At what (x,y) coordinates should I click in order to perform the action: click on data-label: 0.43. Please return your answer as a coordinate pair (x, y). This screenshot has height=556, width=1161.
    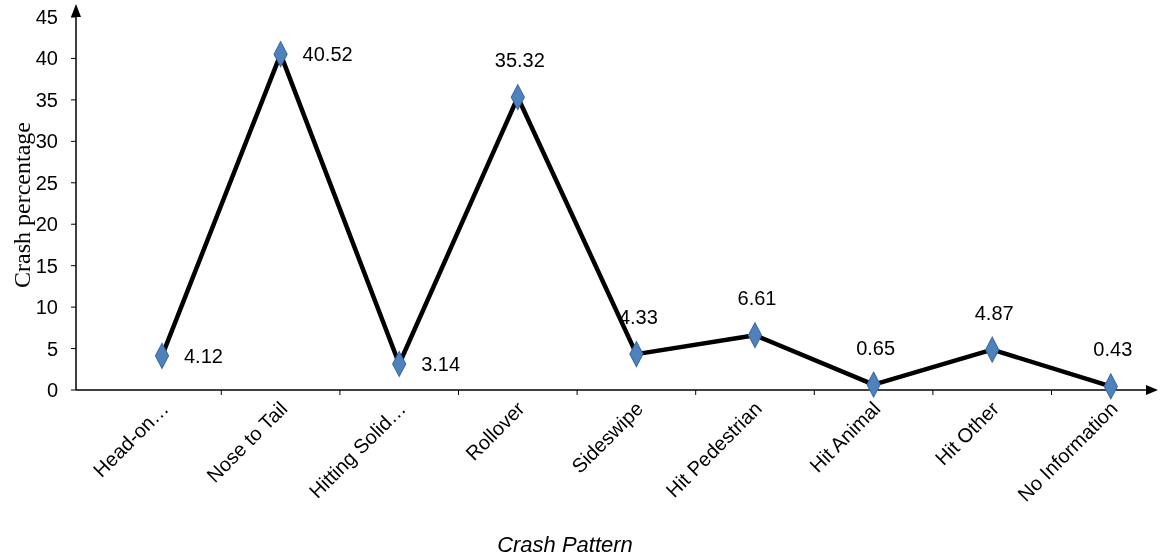
    Looking at the image, I should click on (1113, 349).